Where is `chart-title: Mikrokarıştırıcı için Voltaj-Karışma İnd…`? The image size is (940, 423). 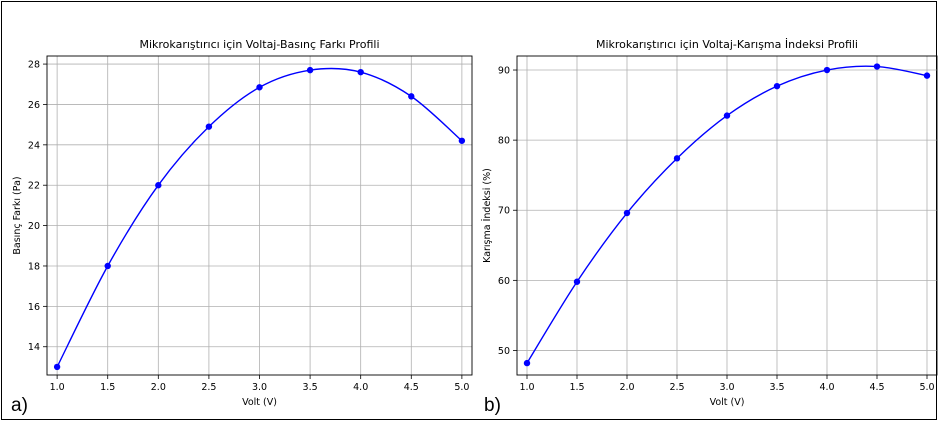 chart-title: Mikrokarıştırıcı için Voltaj-Karışma İnd… is located at coordinates (727, 44).